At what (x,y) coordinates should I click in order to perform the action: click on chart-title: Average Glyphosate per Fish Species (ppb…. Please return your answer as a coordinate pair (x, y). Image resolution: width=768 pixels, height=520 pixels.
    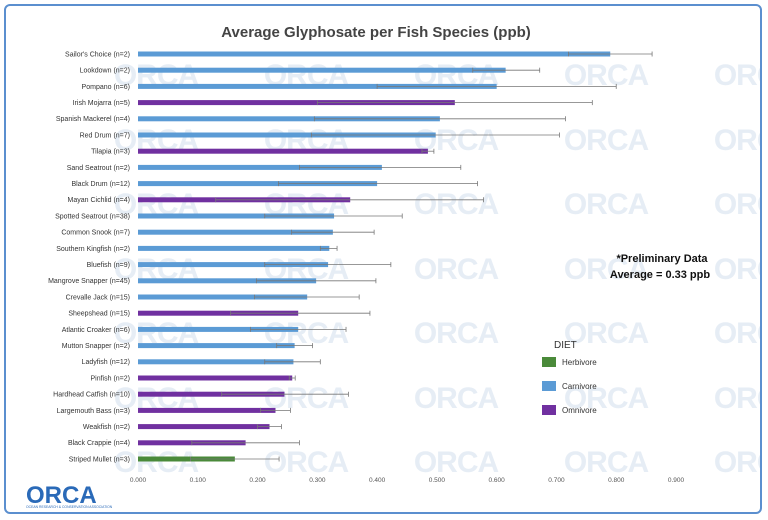
    Looking at the image, I should click on (376, 32).